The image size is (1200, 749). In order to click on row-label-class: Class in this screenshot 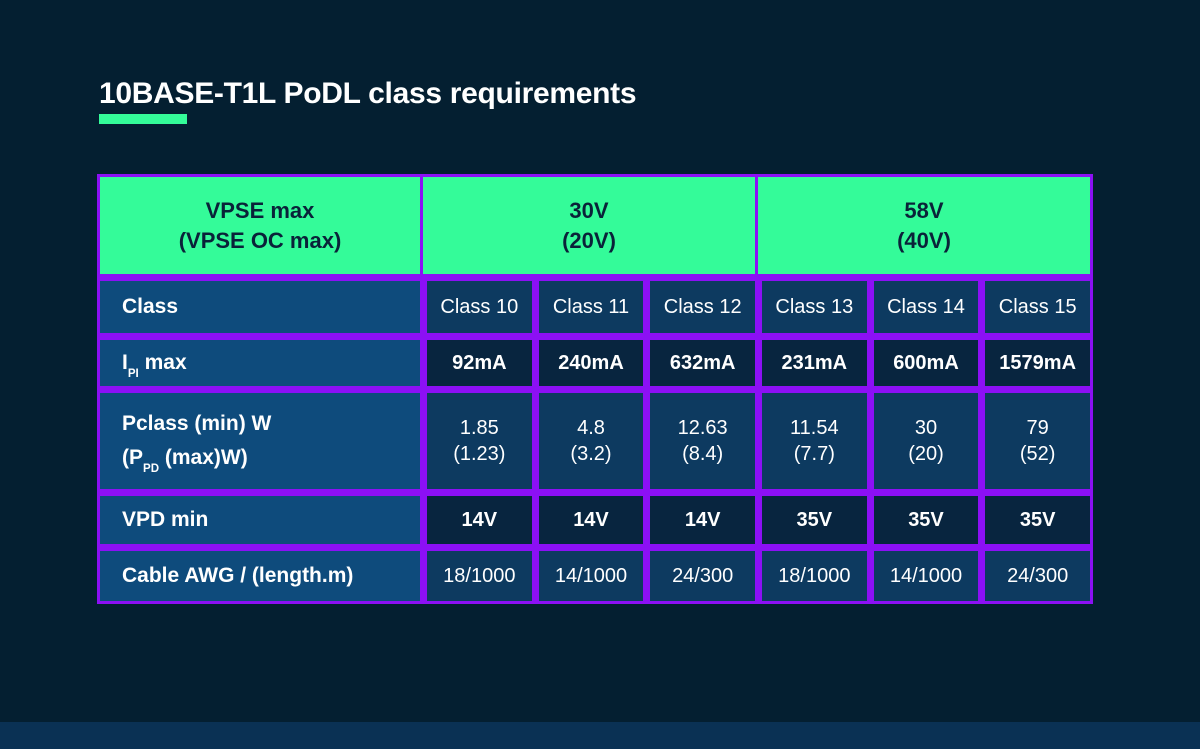, I will do `click(260, 307)`.